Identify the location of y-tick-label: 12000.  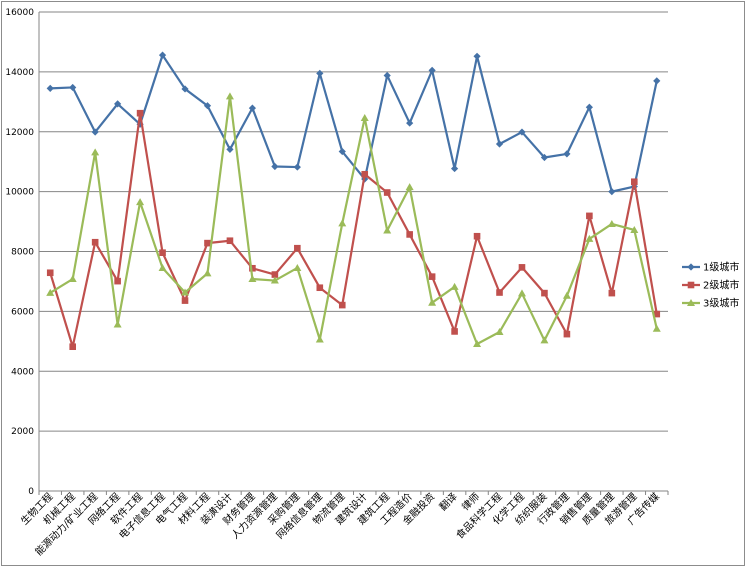
(19, 133).